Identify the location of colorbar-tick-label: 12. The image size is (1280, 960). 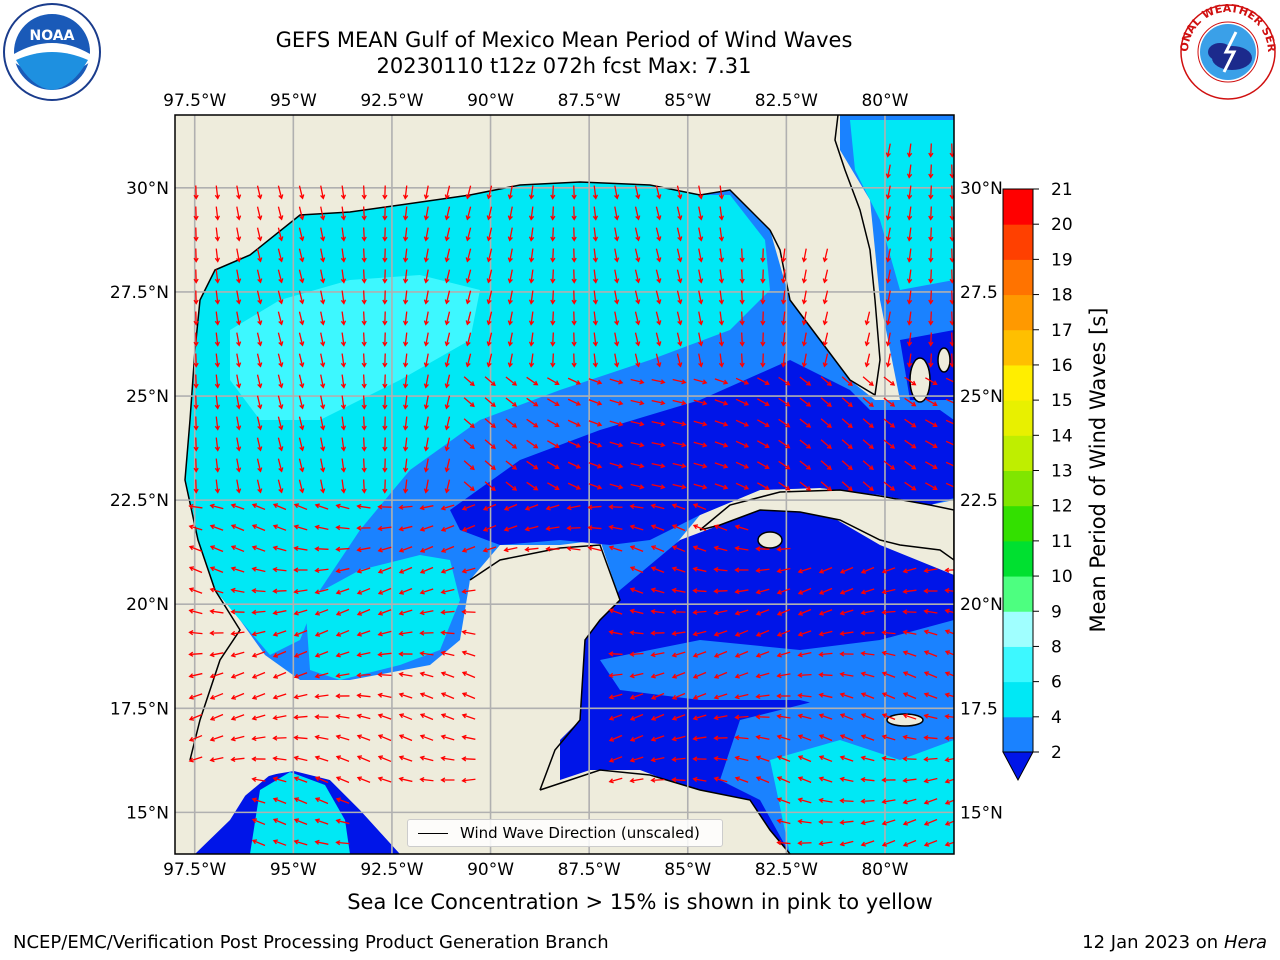
(1062, 507).